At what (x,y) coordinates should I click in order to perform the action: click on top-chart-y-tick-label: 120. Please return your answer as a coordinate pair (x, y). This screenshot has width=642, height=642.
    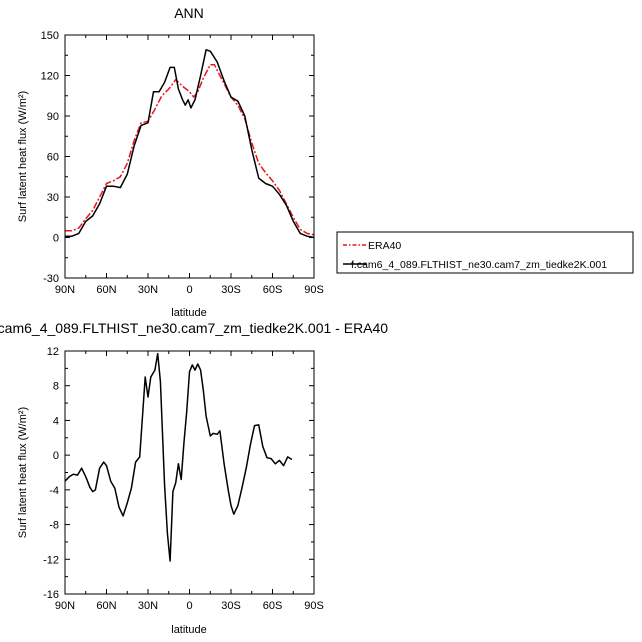
    Looking at the image, I should click on (50, 77).